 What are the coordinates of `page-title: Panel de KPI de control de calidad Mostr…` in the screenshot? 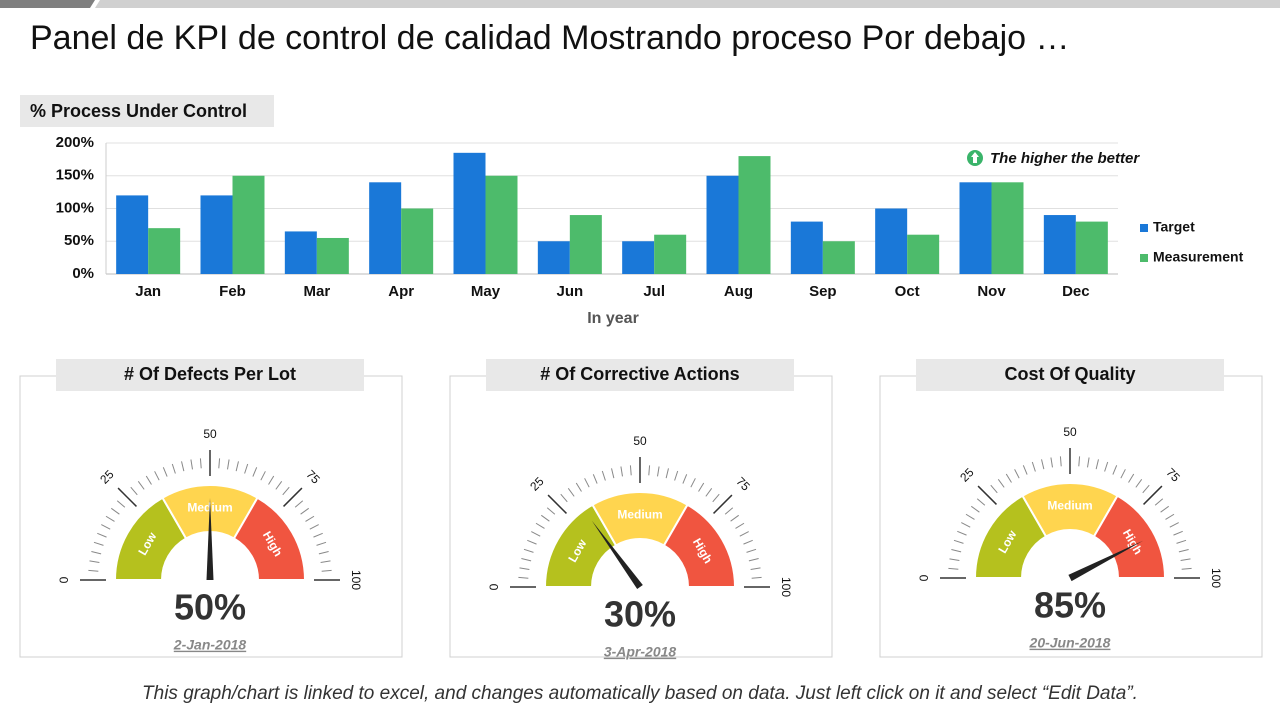 It's located at (550, 38).